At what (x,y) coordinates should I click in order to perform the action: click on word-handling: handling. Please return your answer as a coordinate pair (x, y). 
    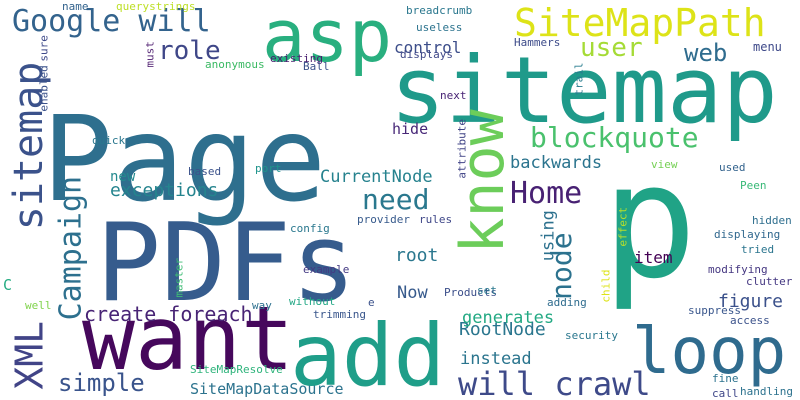
    Looking at the image, I should click on (766, 392).